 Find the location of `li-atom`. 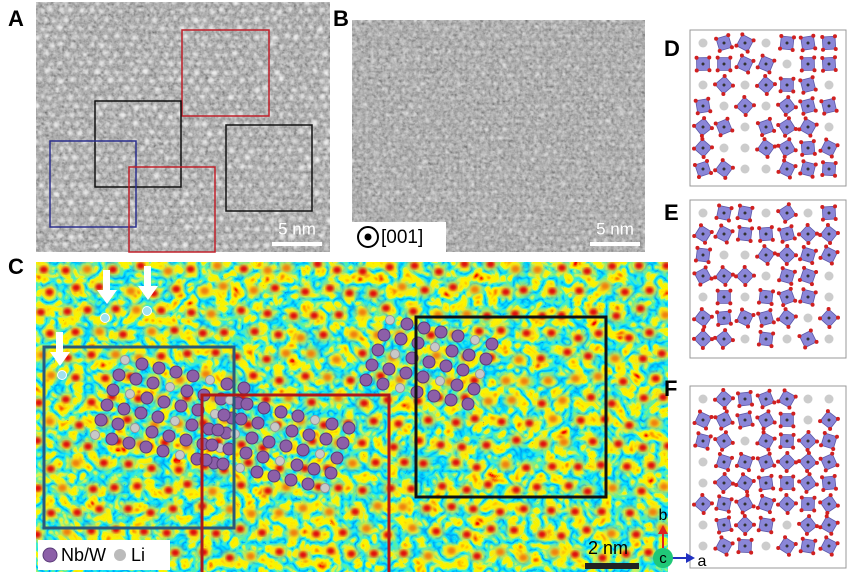

li-atom is located at coordinates (275, 427).